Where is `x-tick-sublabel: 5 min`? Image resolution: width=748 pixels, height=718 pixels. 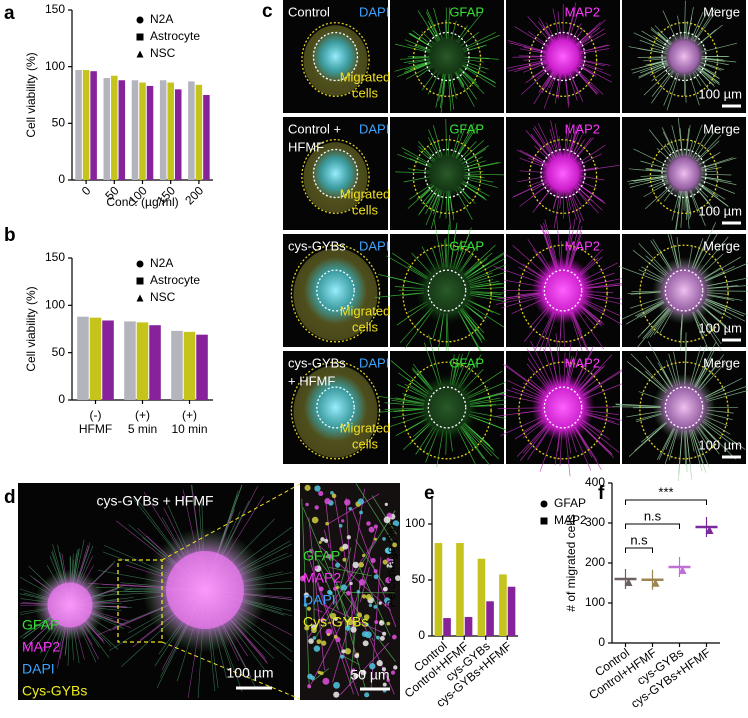 x-tick-sublabel: 5 min is located at coordinates (142, 429).